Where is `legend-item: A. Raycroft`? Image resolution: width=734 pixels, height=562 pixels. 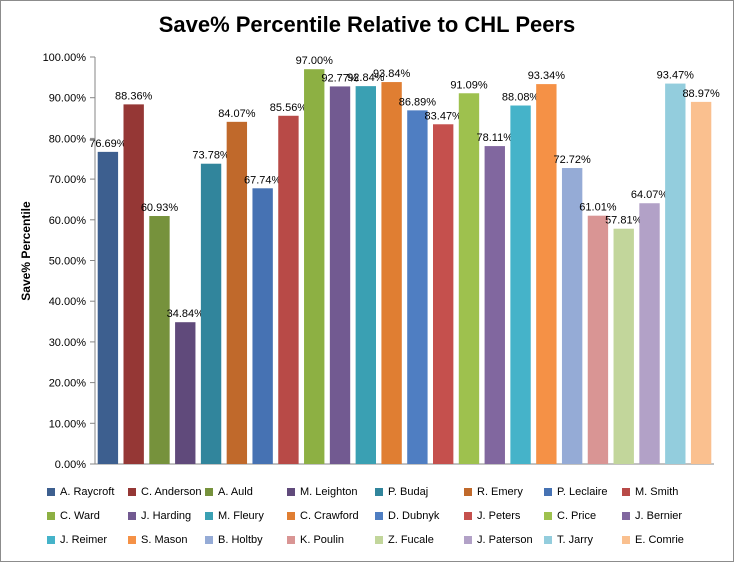 legend-item: A. Raycroft is located at coordinates (80, 492).